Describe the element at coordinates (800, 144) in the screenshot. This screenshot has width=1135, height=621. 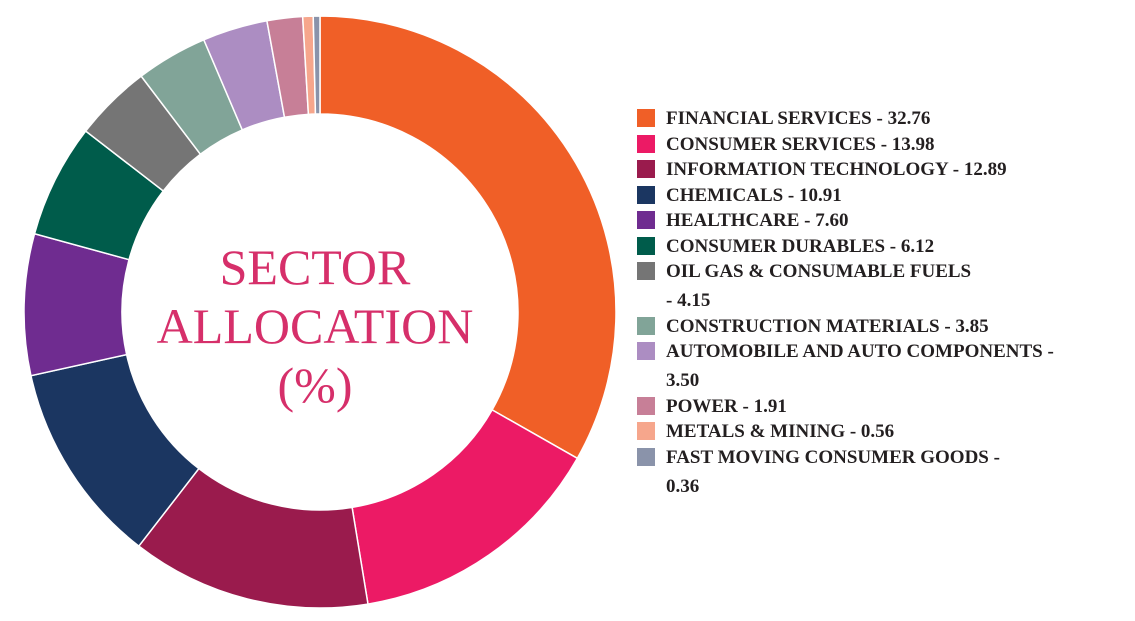
I see `legend-label-line: CONSUMER SERVICES - 13.98` at that location.